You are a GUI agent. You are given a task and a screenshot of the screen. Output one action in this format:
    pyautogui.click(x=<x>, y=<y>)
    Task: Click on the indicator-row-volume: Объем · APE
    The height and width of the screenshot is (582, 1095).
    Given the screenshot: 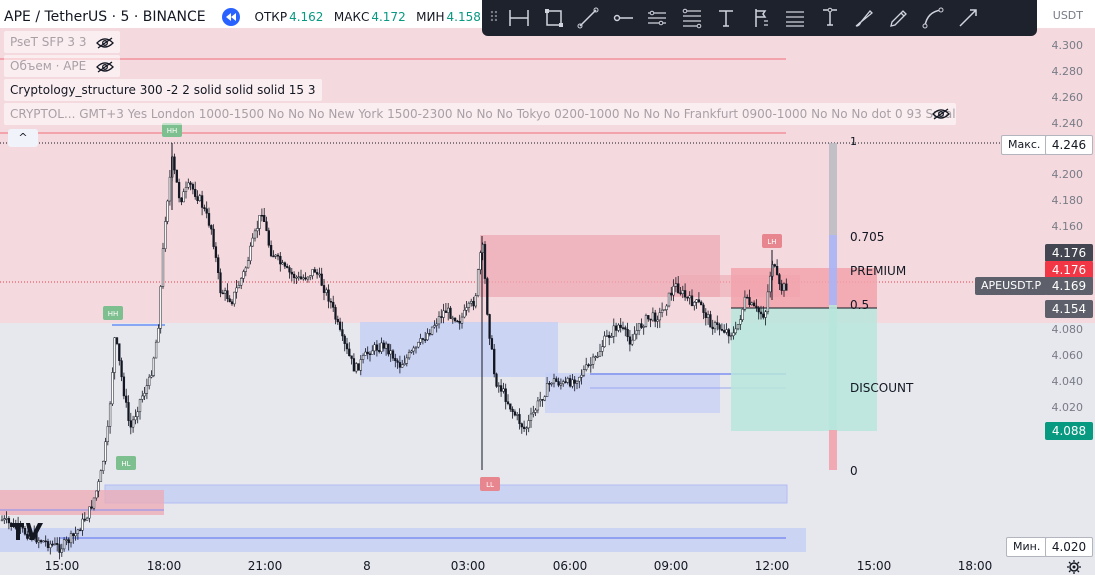 What is the action you would take?
    pyautogui.click(x=62, y=66)
    